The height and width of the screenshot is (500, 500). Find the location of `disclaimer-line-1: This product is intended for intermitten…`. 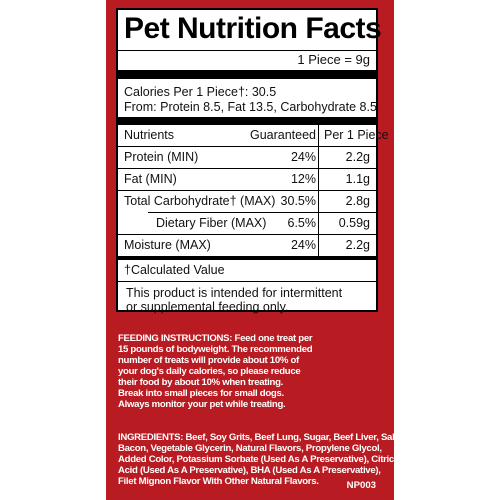

disclaimer-line-1: This product is intended for intermitten… is located at coordinates (234, 293).